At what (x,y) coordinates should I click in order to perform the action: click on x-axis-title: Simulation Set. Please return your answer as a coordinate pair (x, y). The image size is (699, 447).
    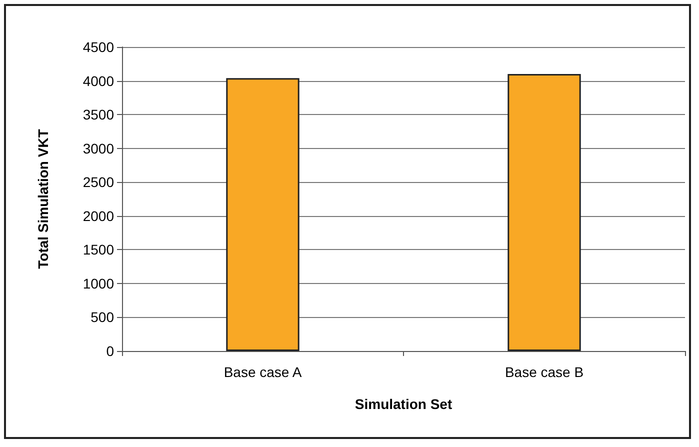
    Looking at the image, I should click on (403, 404).